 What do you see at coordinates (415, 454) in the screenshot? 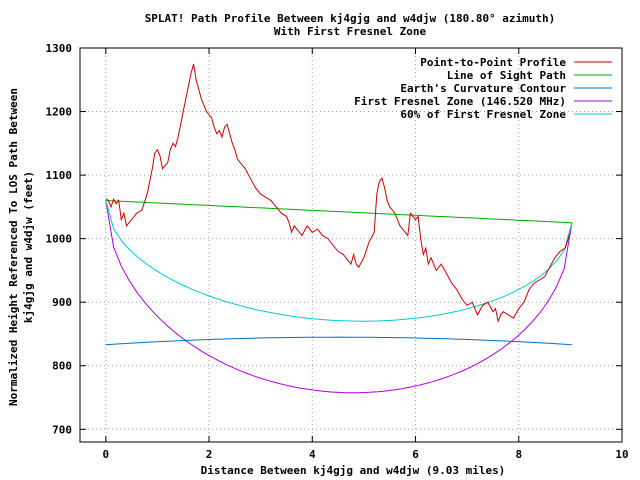
I see `x-tick-label: 6` at bounding box center [415, 454].